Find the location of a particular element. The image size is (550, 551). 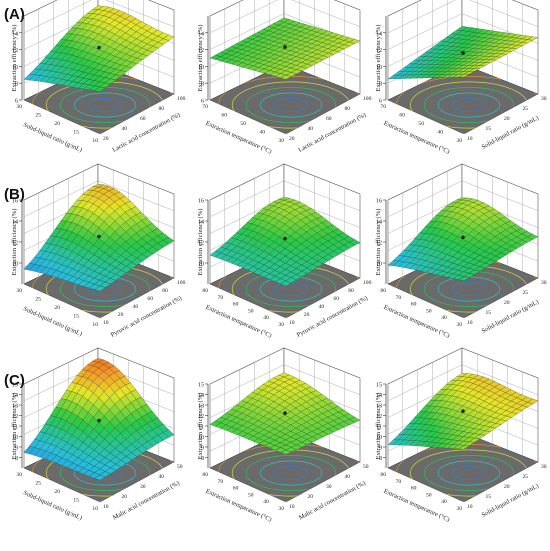

y-tick-label: 25 is located at coordinates (38, 300).